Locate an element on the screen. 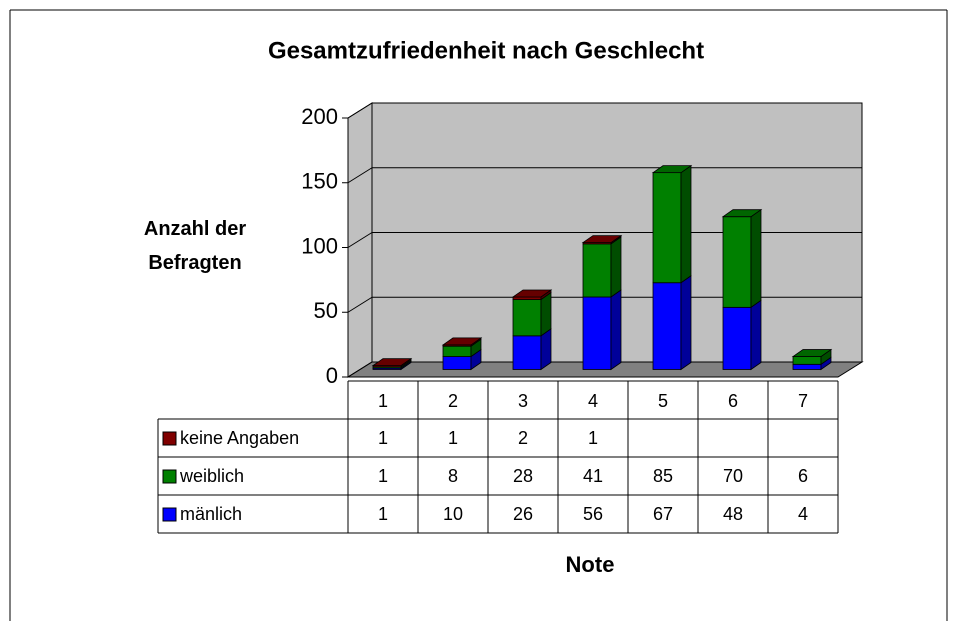  x-axis-title: Note is located at coordinates (590, 564).